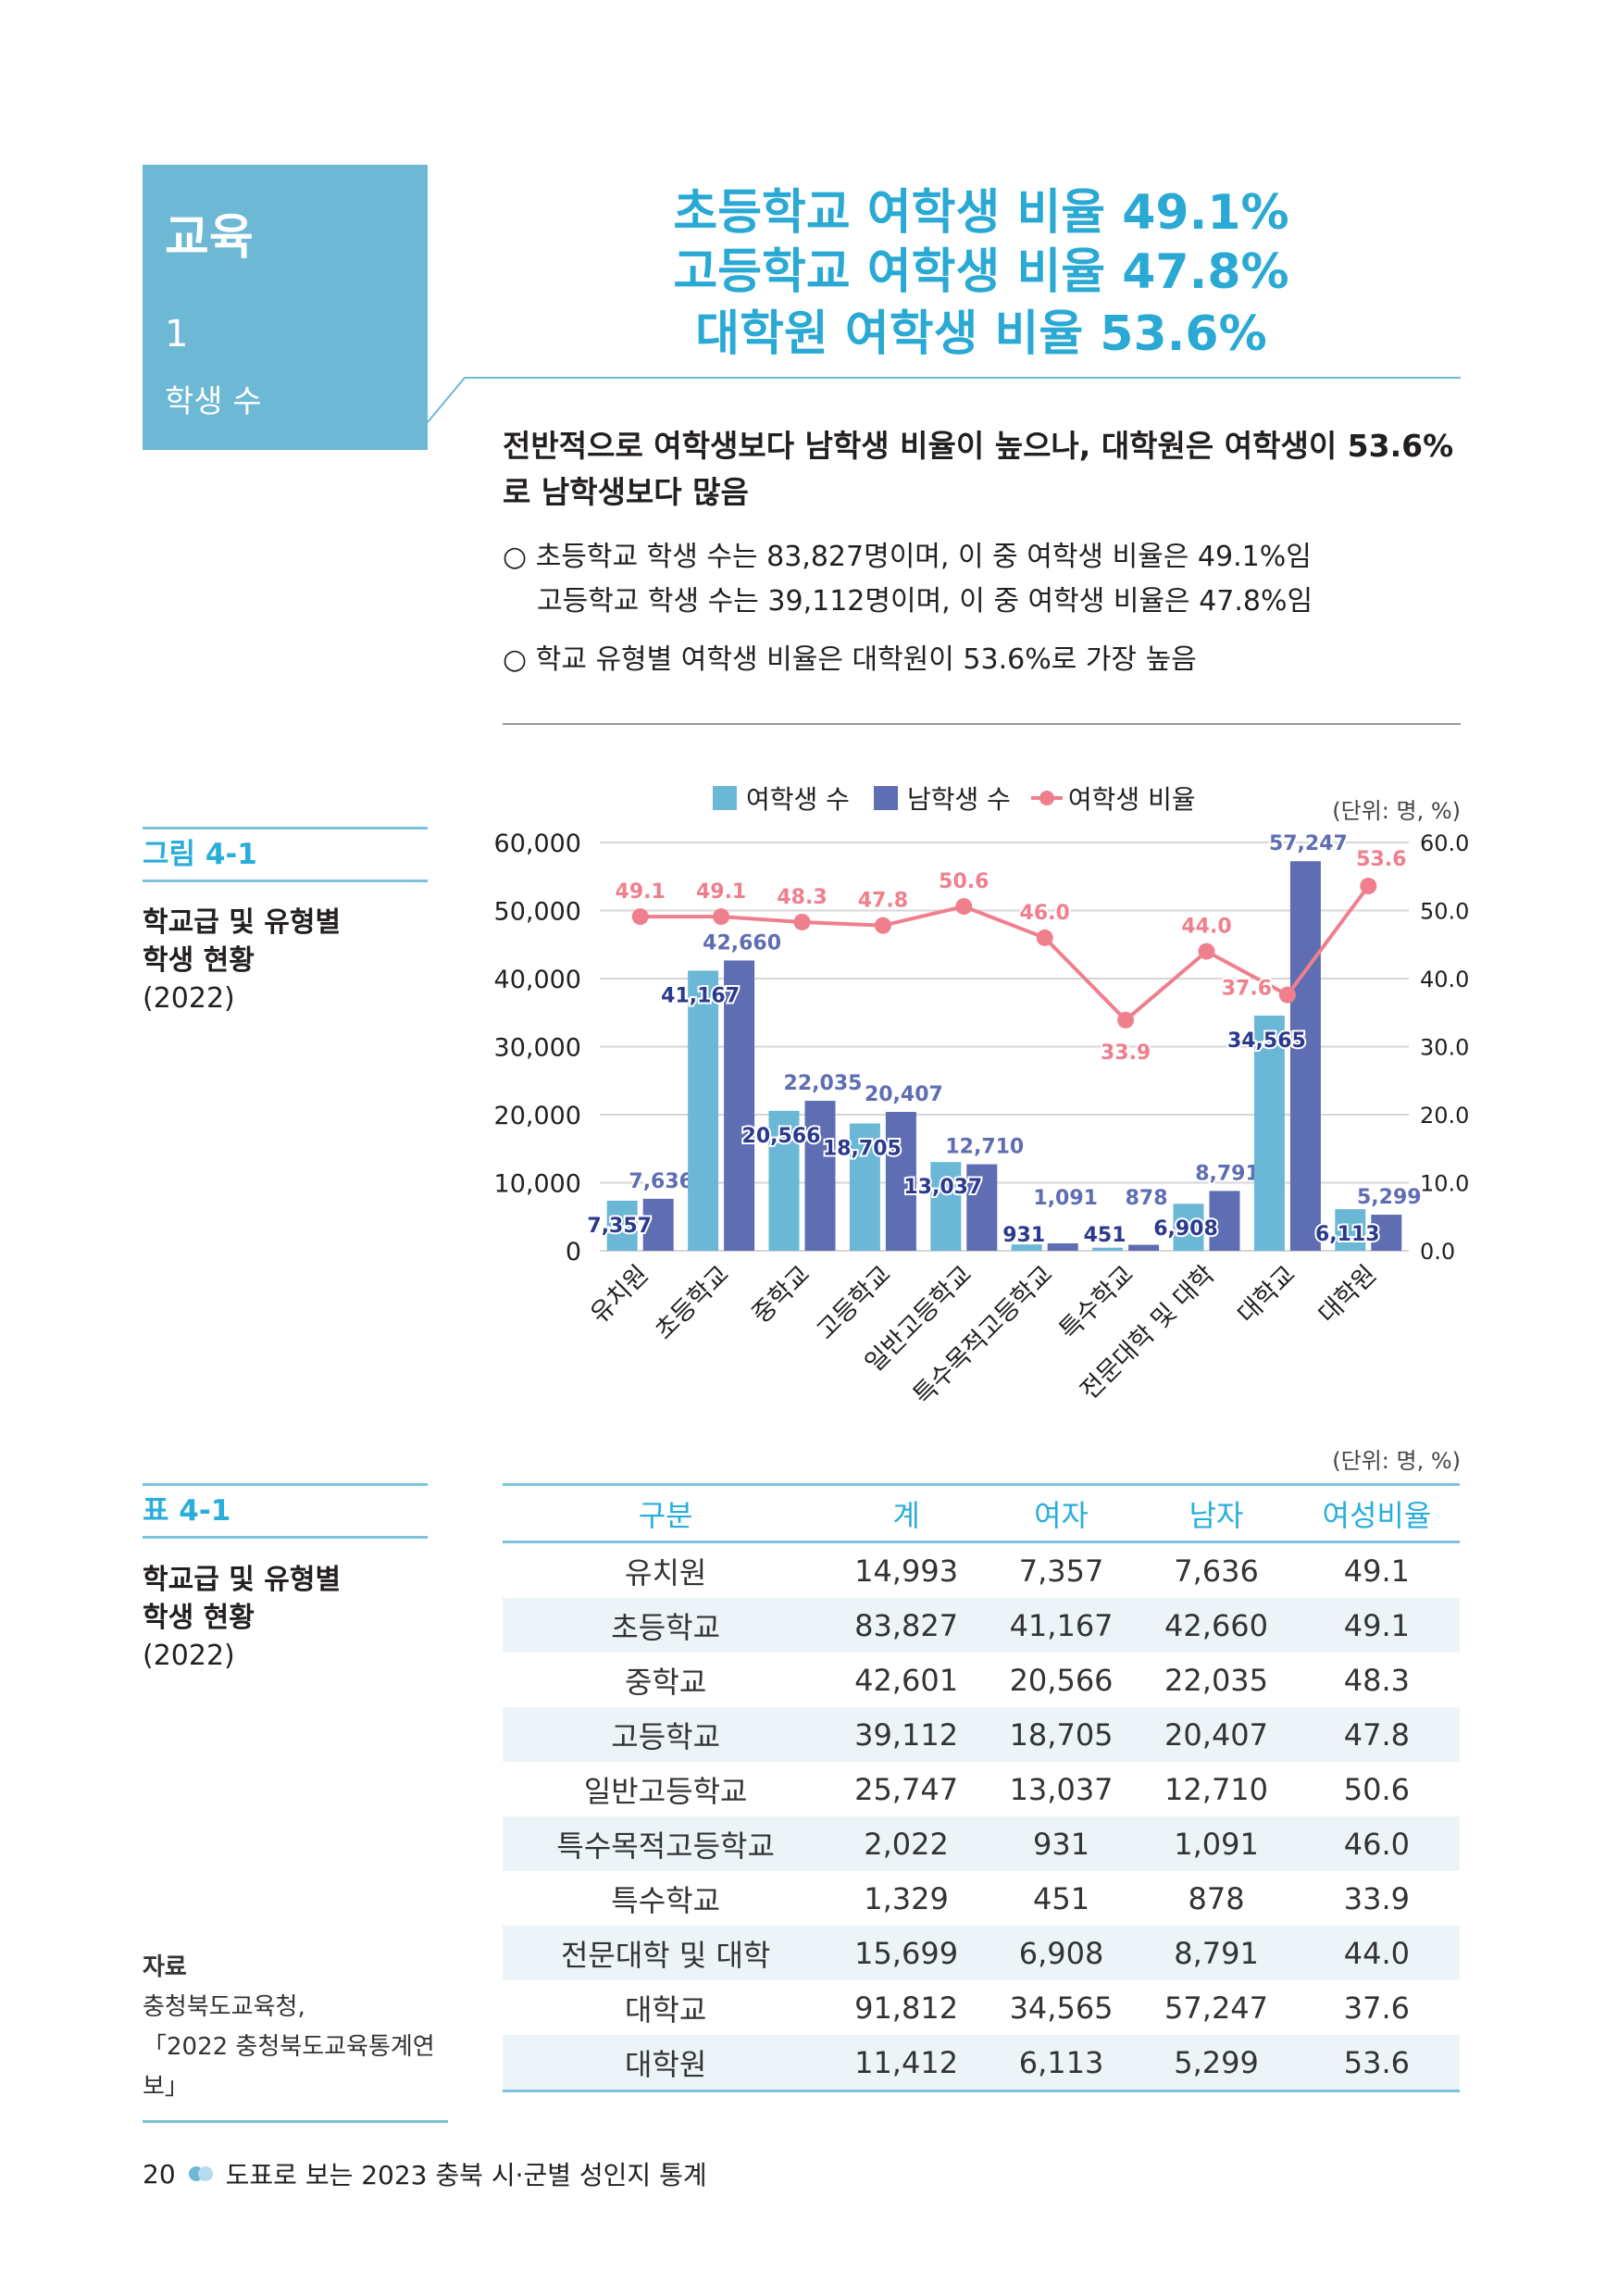  What do you see at coordinates (666, 2009) in the screenshot?
I see `table-cell: 대학교` at bounding box center [666, 2009].